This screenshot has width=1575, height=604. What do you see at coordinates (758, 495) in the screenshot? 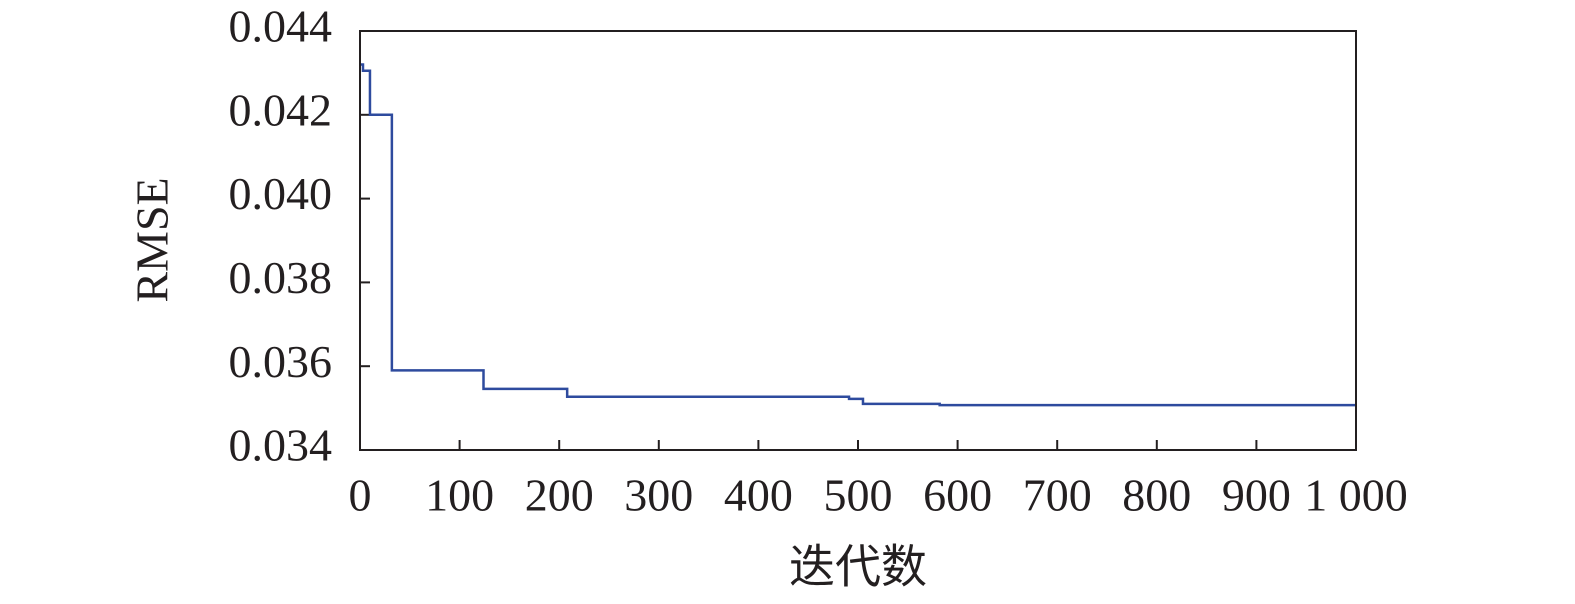
I see `x-tick-label: 400` at bounding box center [758, 495].